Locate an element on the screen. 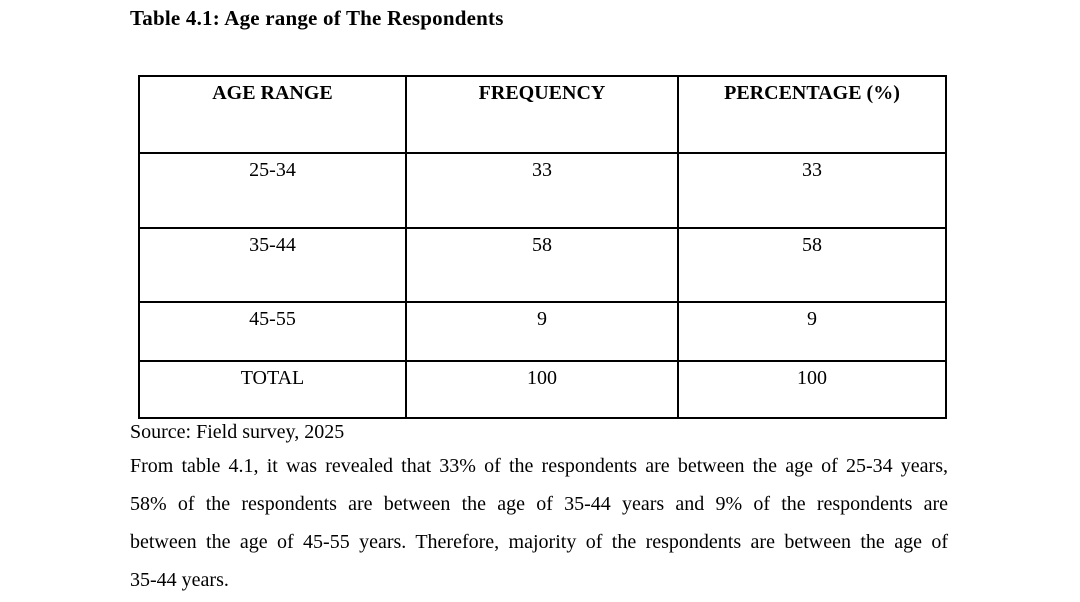 The height and width of the screenshot is (602, 1080). cell-frequency: 9 is located at coordinates (542, 331).